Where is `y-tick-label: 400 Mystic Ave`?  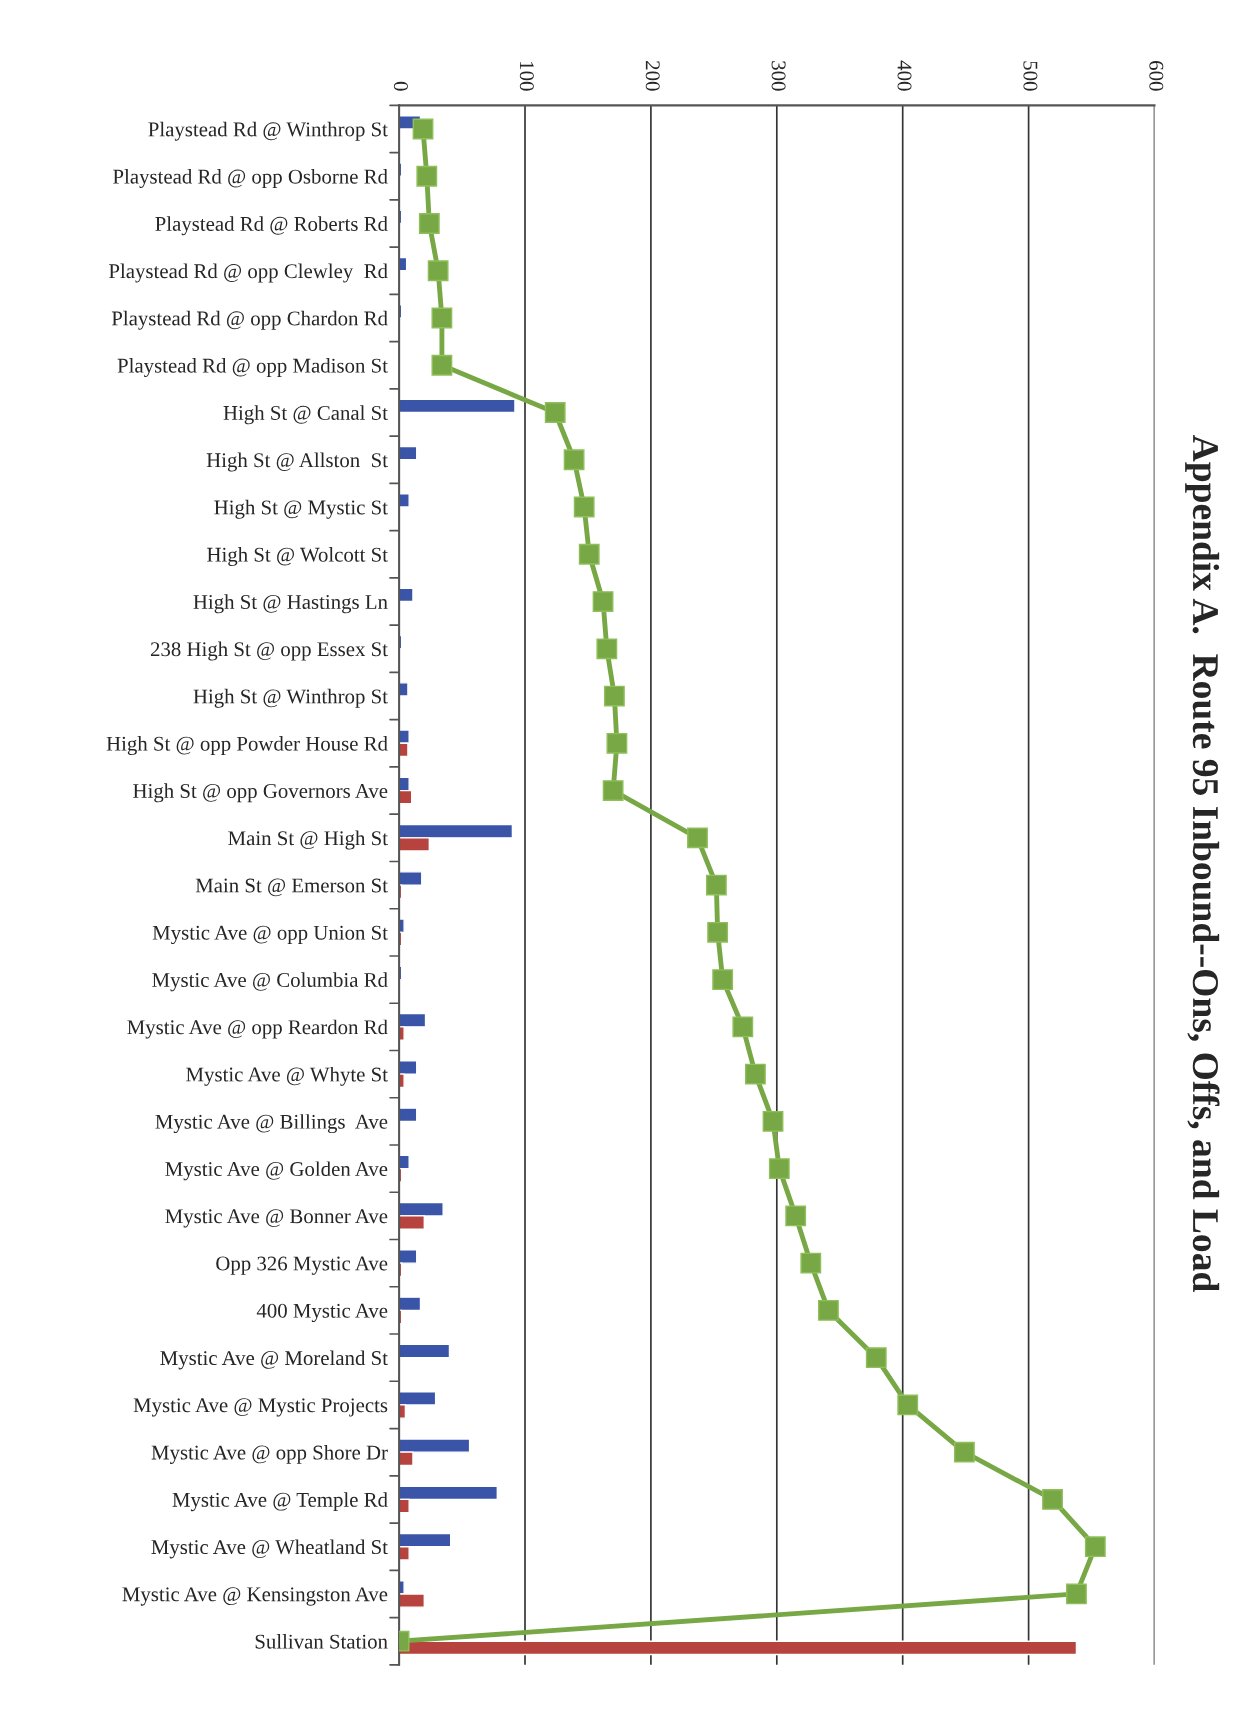
y-tick-label: 400 Mystic Ave is located at coordinates (322, 1313).